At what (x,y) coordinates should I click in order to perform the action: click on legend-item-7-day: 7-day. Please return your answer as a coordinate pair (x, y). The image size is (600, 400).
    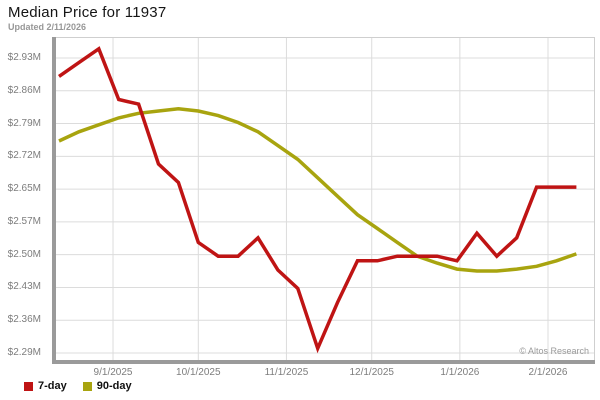
    Looking at the image, I should click on (45, 386).